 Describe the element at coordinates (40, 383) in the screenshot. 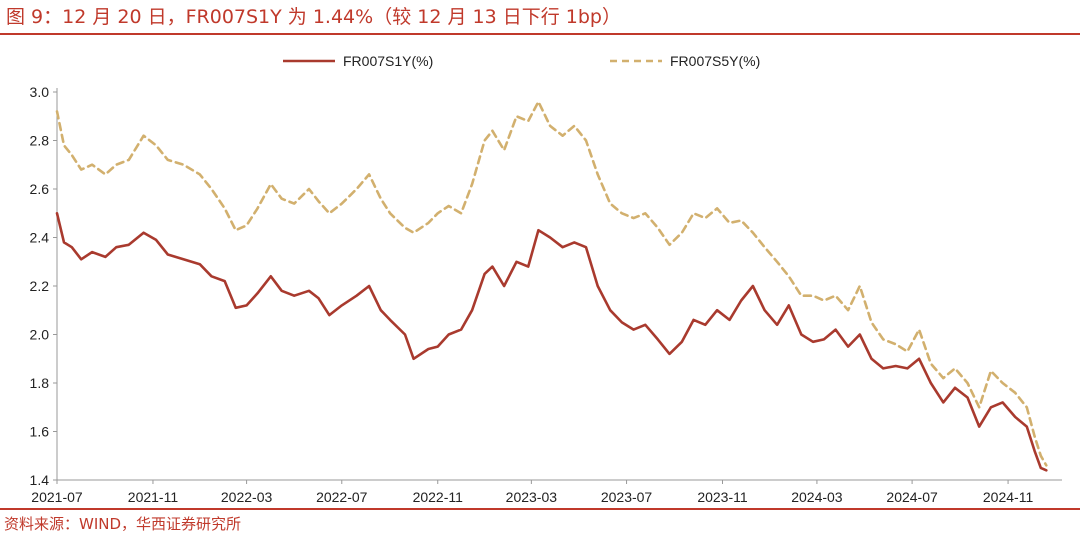

I see `y-tick-label: 1.8` at that location.